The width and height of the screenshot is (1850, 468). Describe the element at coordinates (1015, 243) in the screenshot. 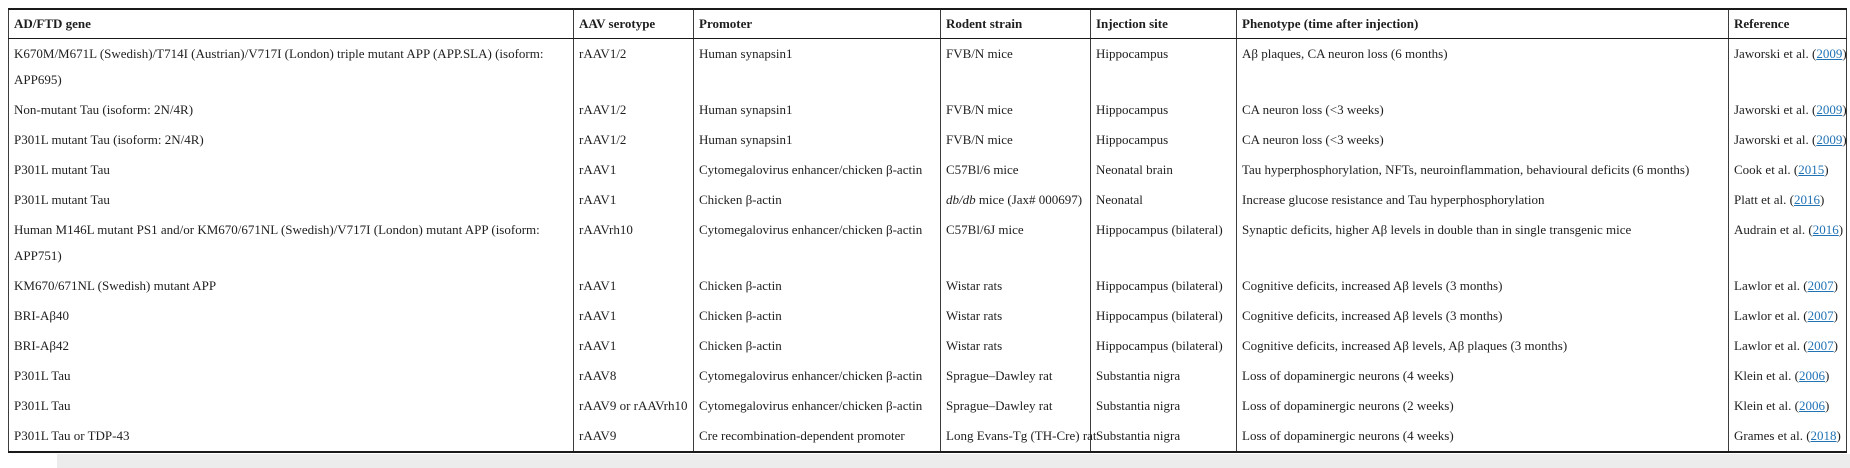

I see `cell-strain: C57Bl/6J mice` at that location.